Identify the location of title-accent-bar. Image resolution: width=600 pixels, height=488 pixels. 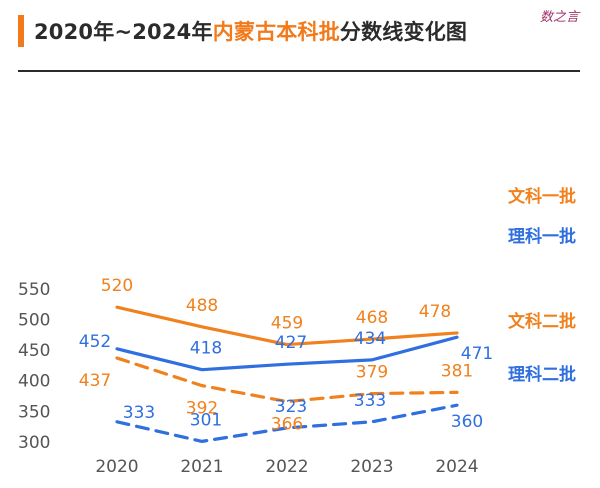
(21, 31).